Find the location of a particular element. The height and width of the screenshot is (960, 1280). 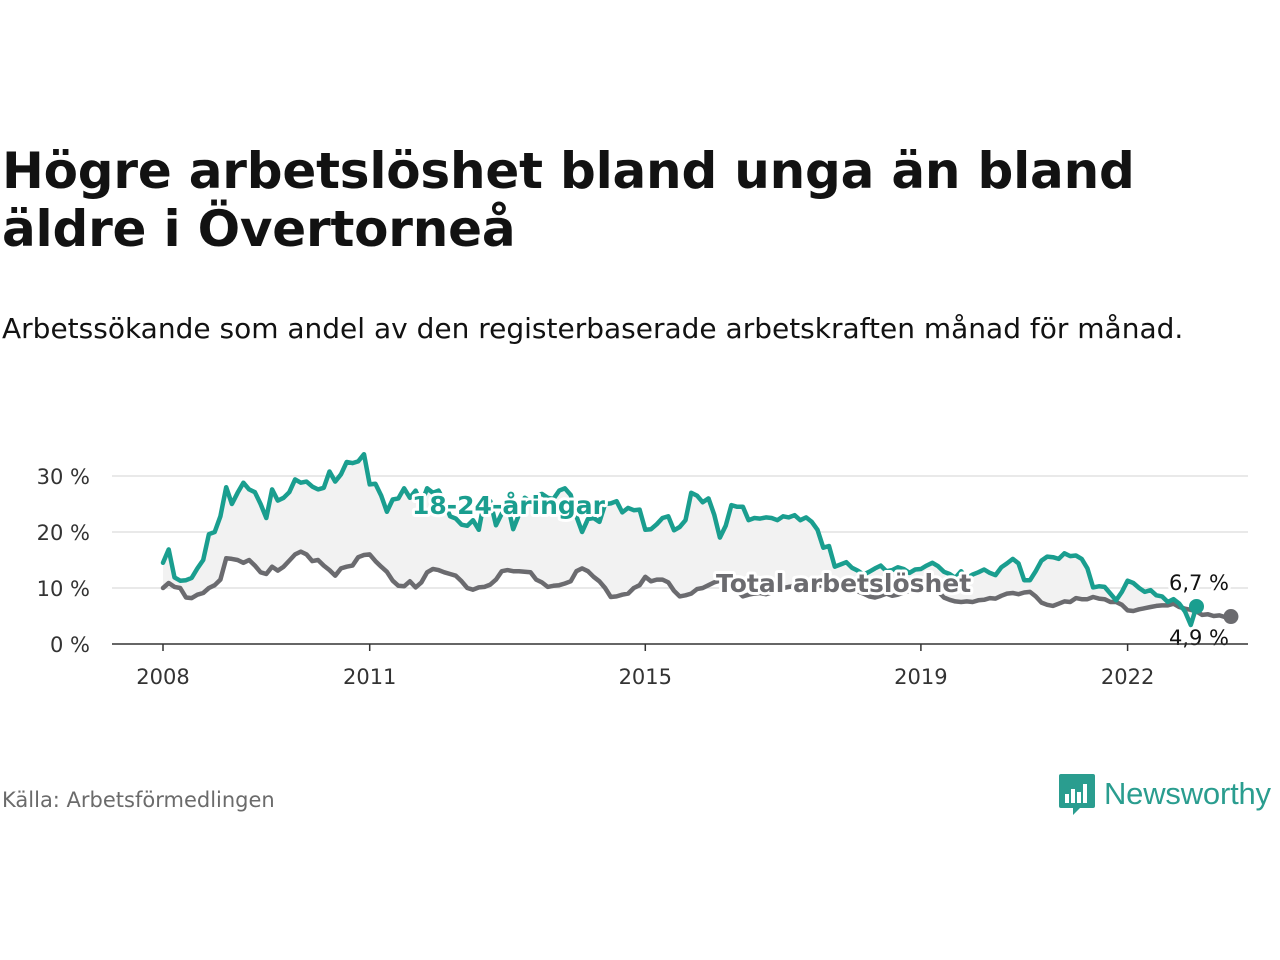

x-tick-label: 2019 is located at coordinates (920, 677).